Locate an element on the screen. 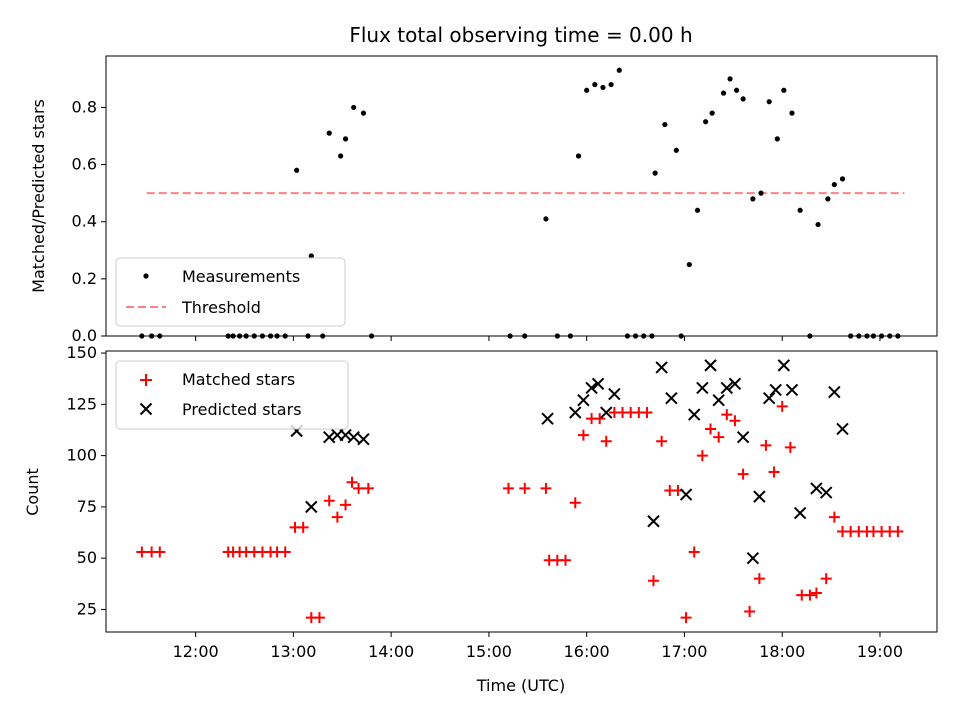 The width and height of the screenshot is (960, 720). top-legend: Measurements Threshold is located at coordinates (230, 292).